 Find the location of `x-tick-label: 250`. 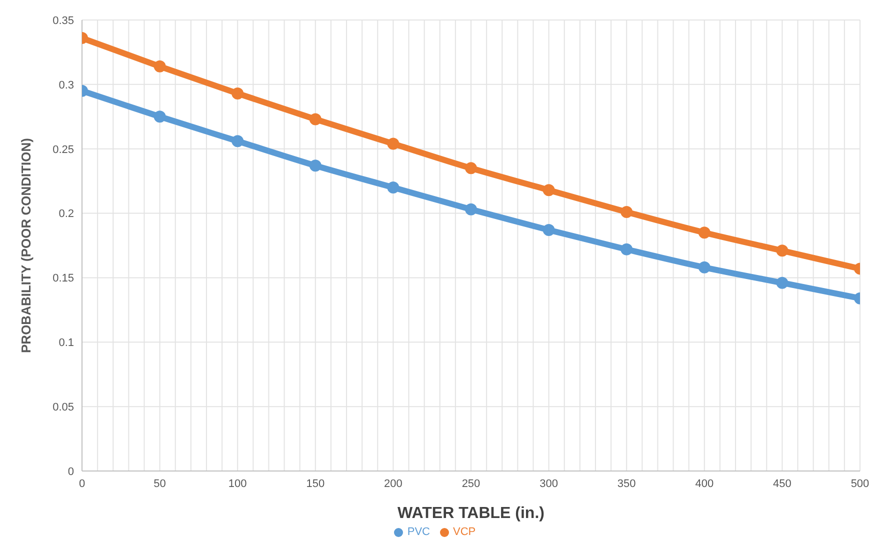

x-tick-label: 250 is located at coordinates (471, 484).